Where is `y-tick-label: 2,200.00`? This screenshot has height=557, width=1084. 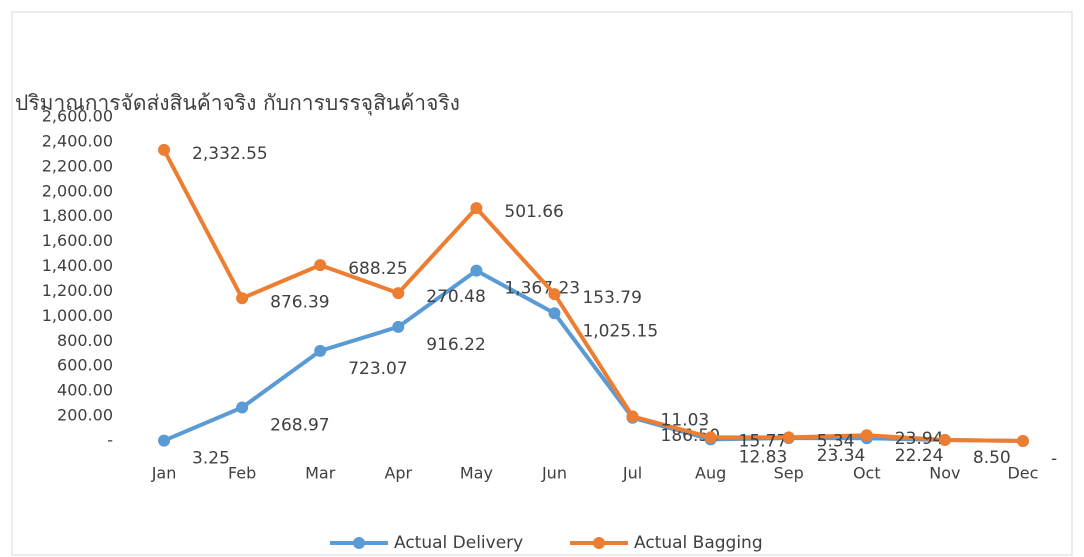
y-tick-label: 2,200.00 is located at coordinates (77, 165).